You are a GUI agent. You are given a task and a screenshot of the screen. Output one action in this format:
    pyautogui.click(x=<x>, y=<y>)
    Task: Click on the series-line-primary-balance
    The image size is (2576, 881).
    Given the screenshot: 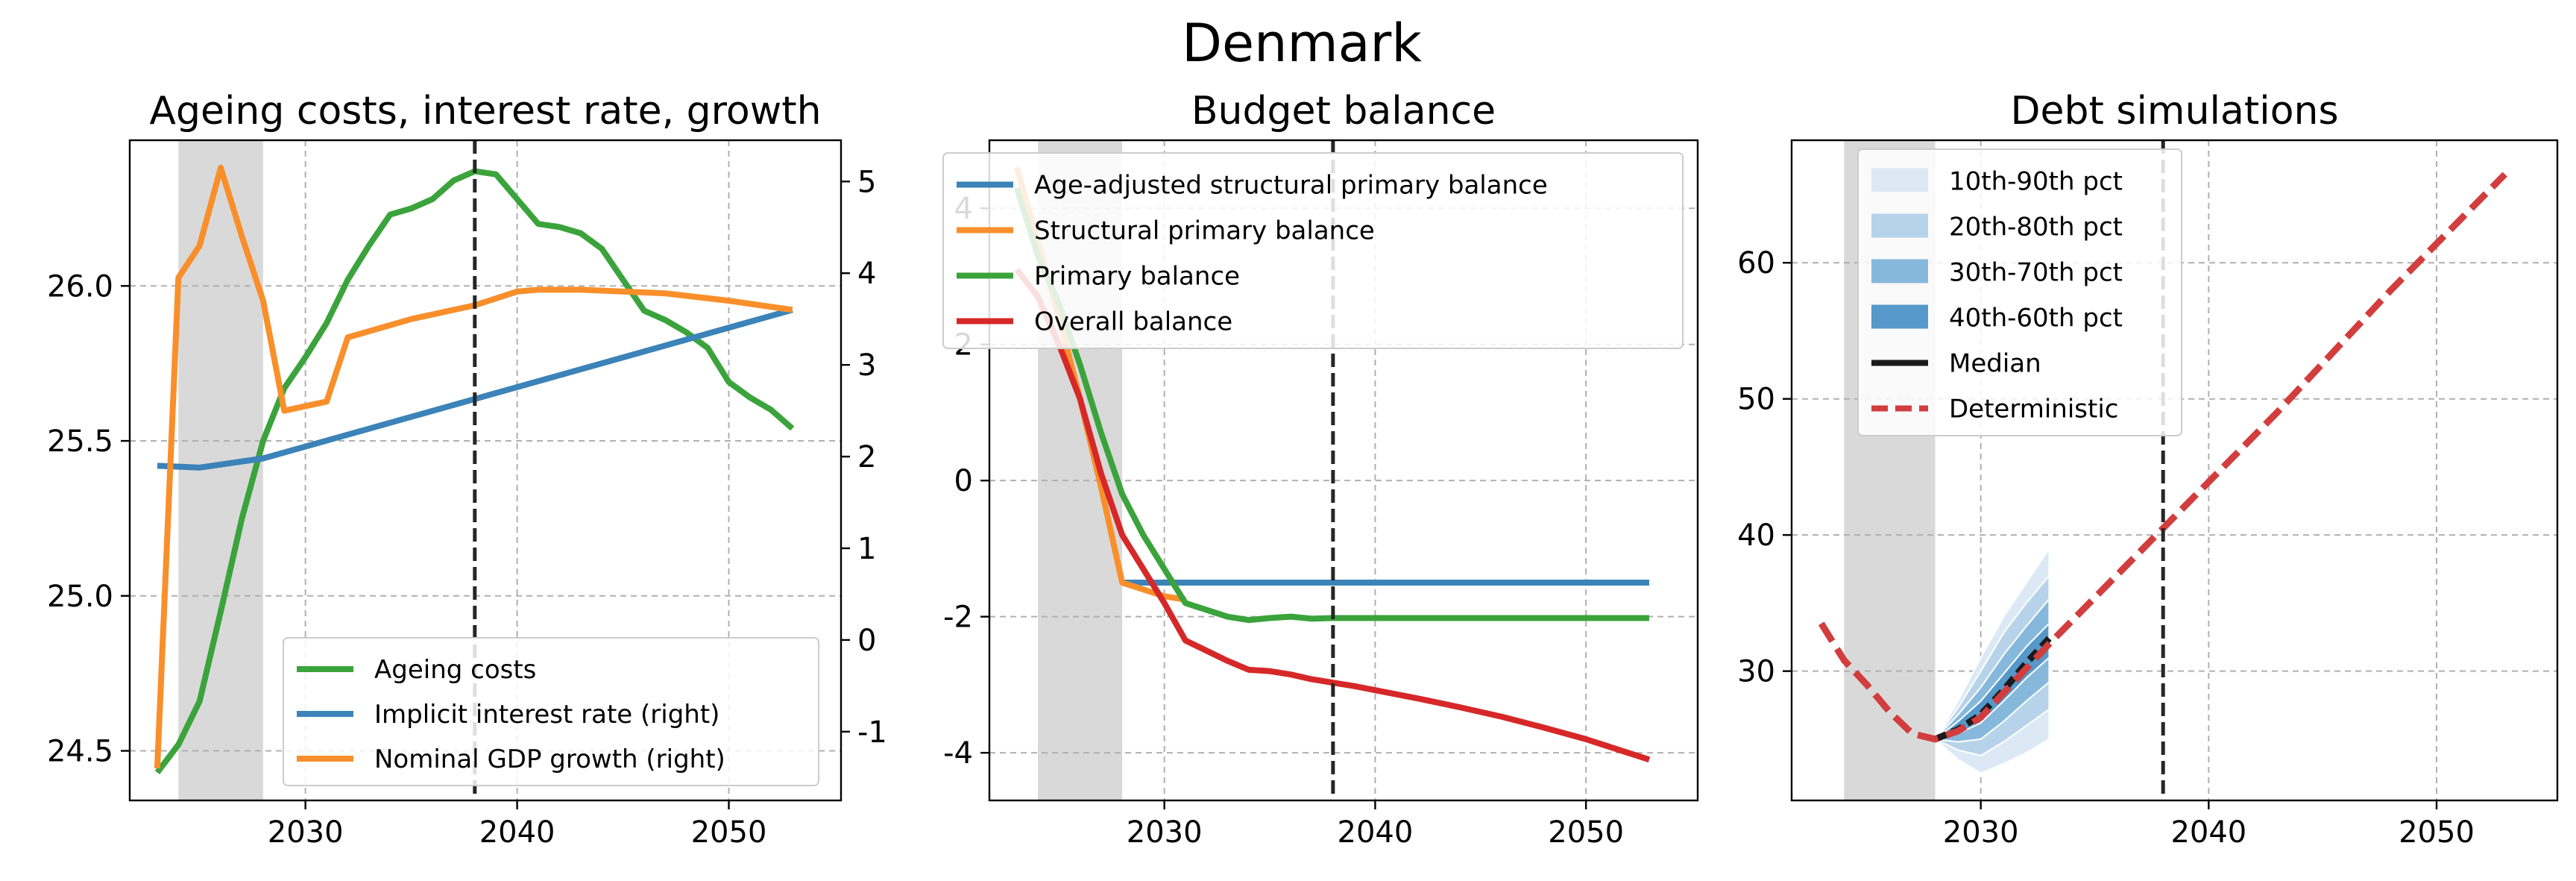 What is the action you would take?
    pyautogui.click(x=1331, y=405)
    